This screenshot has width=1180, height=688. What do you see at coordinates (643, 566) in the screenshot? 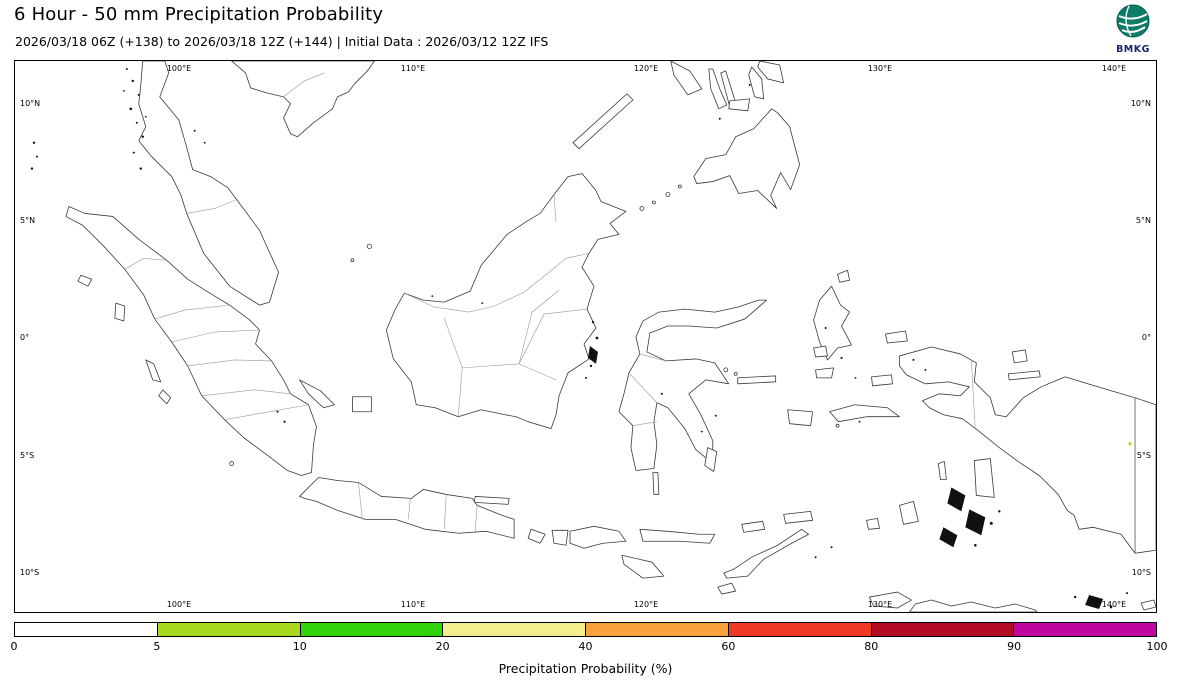
I see `island-sumba` at bounding box center [643, 566].